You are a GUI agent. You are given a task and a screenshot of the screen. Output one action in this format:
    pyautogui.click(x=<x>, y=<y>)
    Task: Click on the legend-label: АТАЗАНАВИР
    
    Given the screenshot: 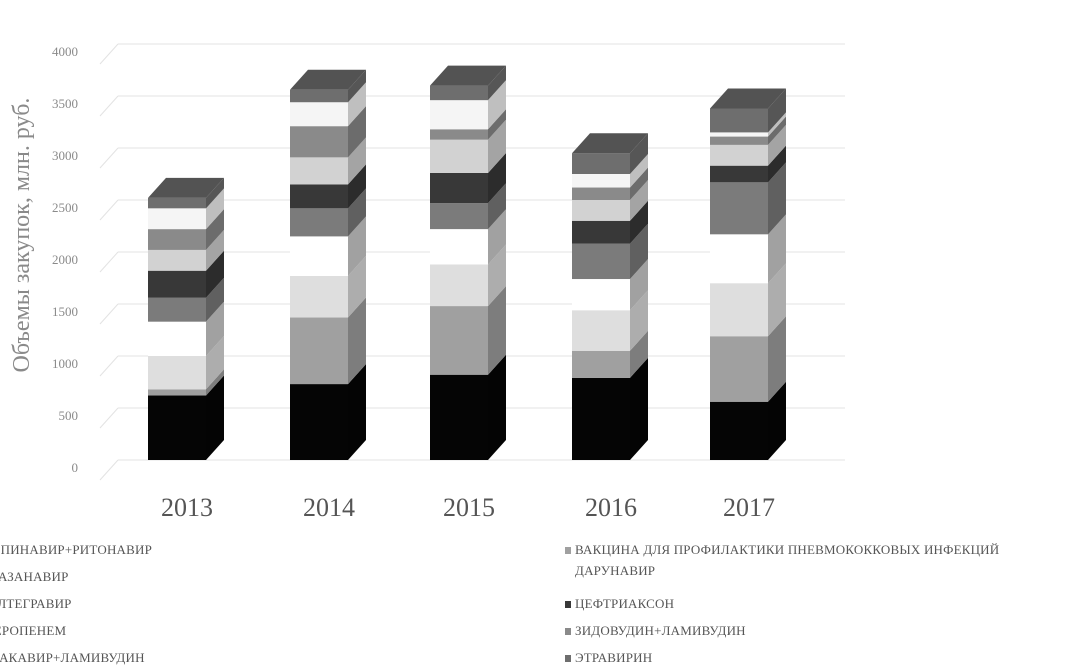 What is the action you would take?
    pyautogui.click(x=34, y=576)
    